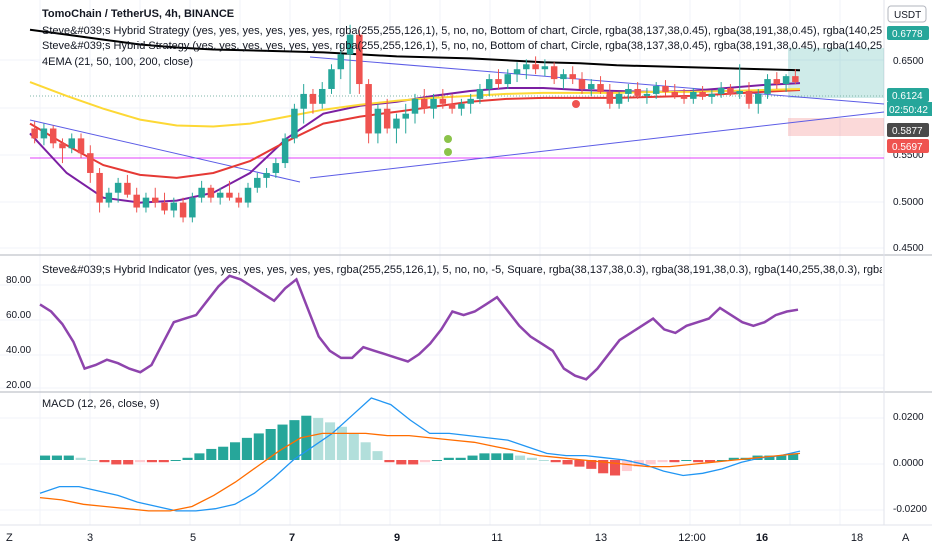 This screenshot has height=550, width=932. Describe the element at coordinates (458, 538) in the screenshot. I see `time-axis: 3 5 7 9 11 13 12:00 16 18 Z A` at that location.